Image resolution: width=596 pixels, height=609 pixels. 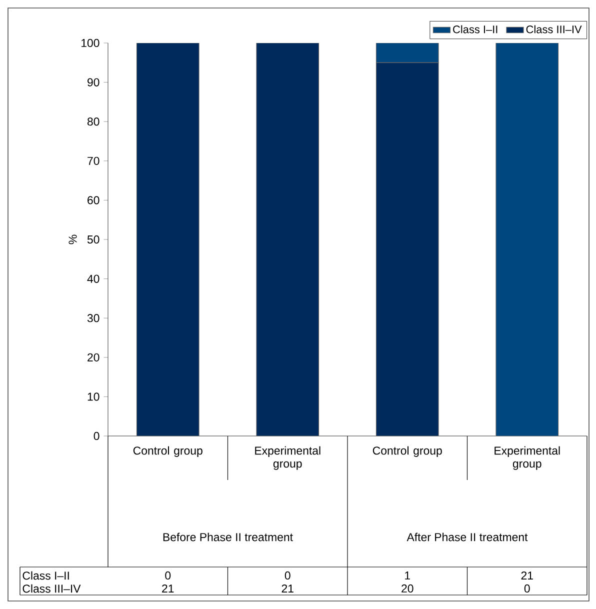 I want to click on y-tick-label: 30, so click(x=93, y=318).